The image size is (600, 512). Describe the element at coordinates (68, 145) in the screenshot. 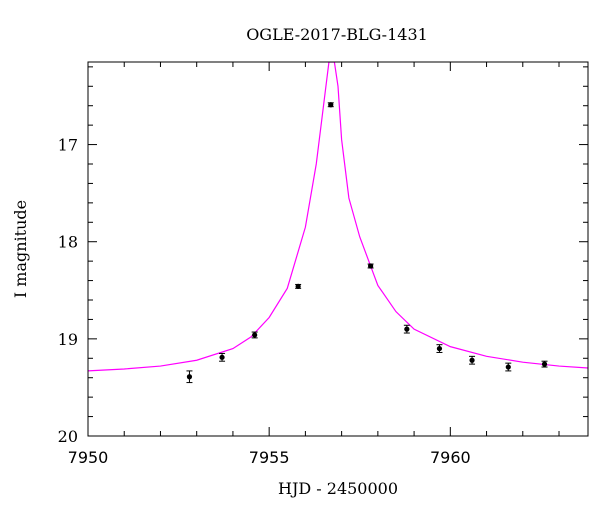

I see `y-tick-label: 17` at that location.